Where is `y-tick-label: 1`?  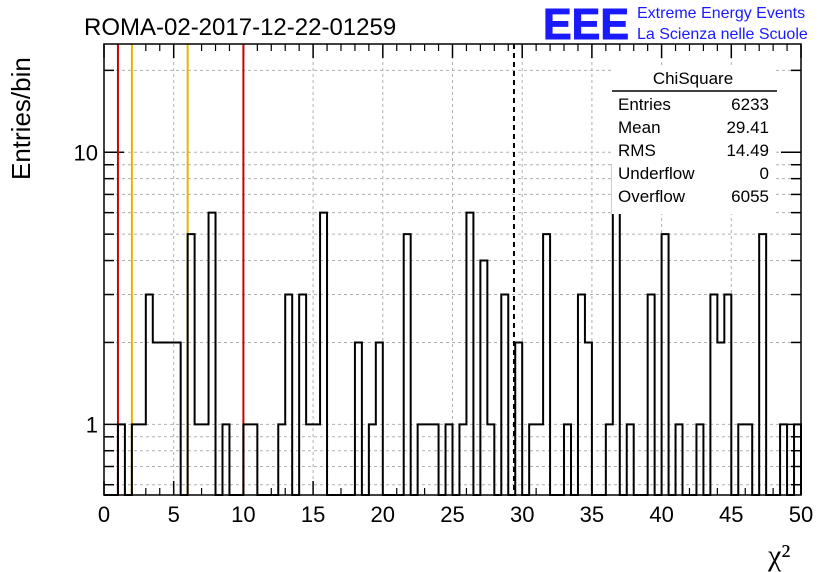
y-tick-label: 1 is located at coordinates (92, 424).